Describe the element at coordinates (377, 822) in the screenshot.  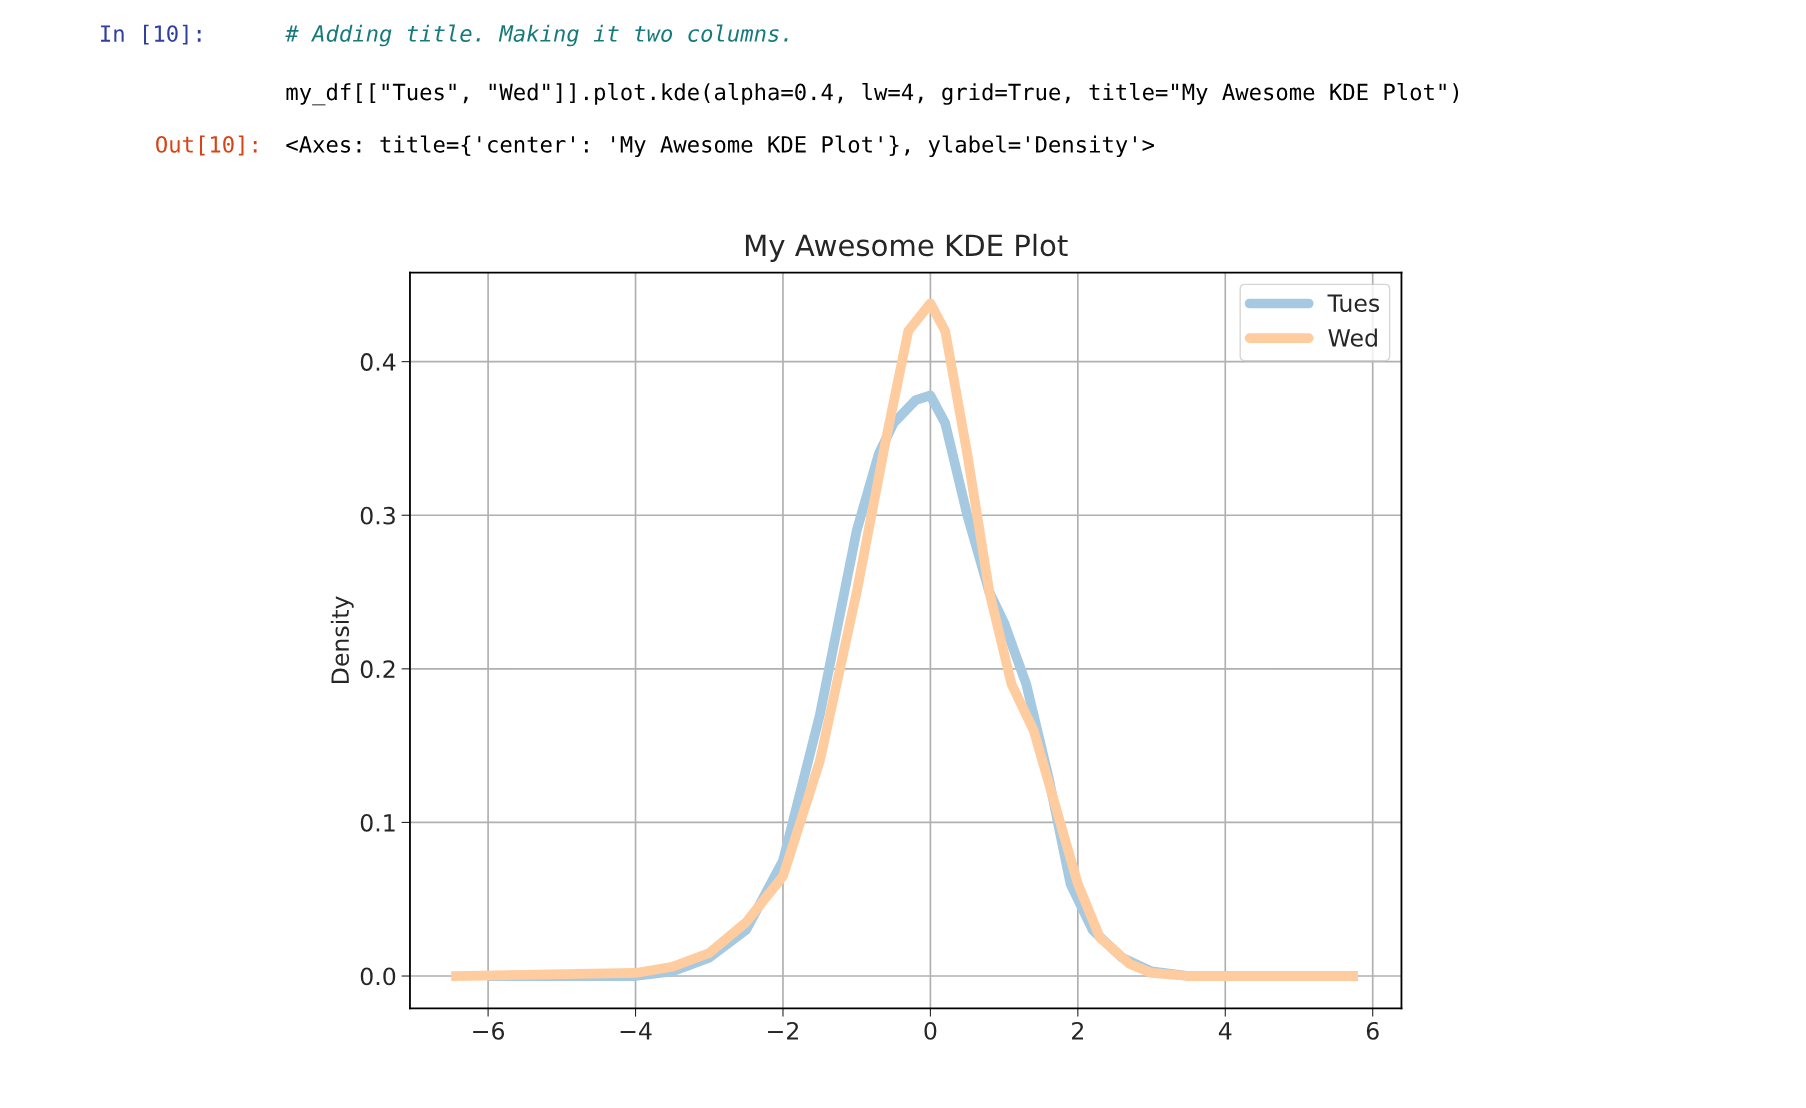
I see `y-tick-label: 0.1` at that location.